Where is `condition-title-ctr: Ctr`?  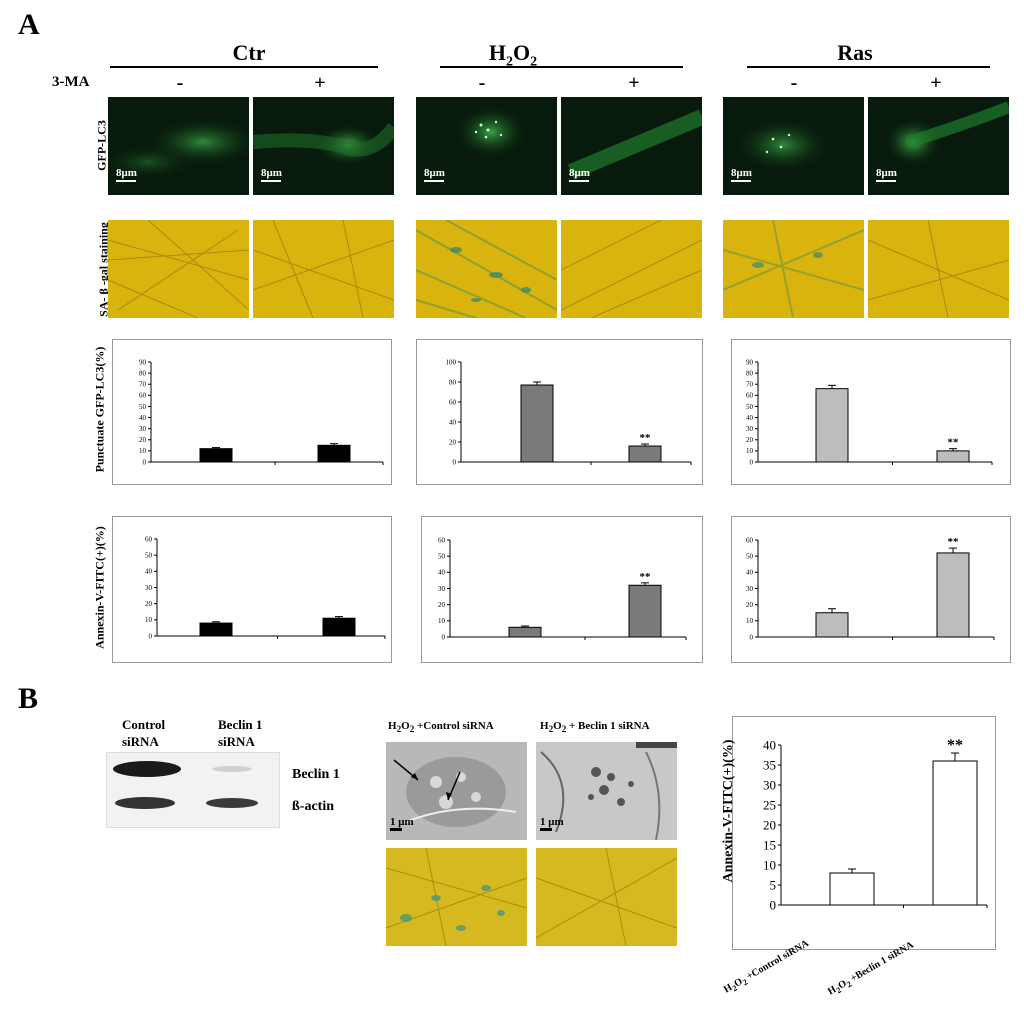 condition-title-ctr: Ctr is located at coordinates (249, 52).